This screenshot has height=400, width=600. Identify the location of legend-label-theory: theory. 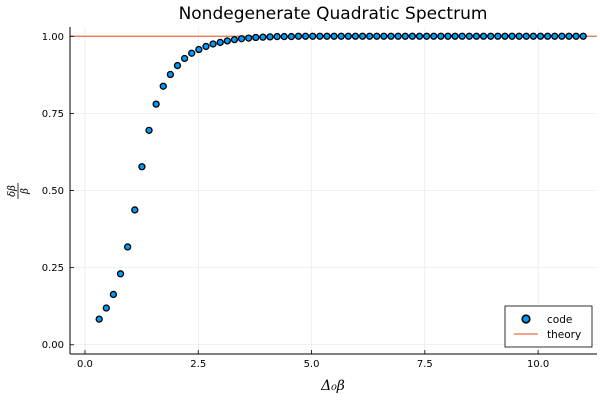
(564, 335).